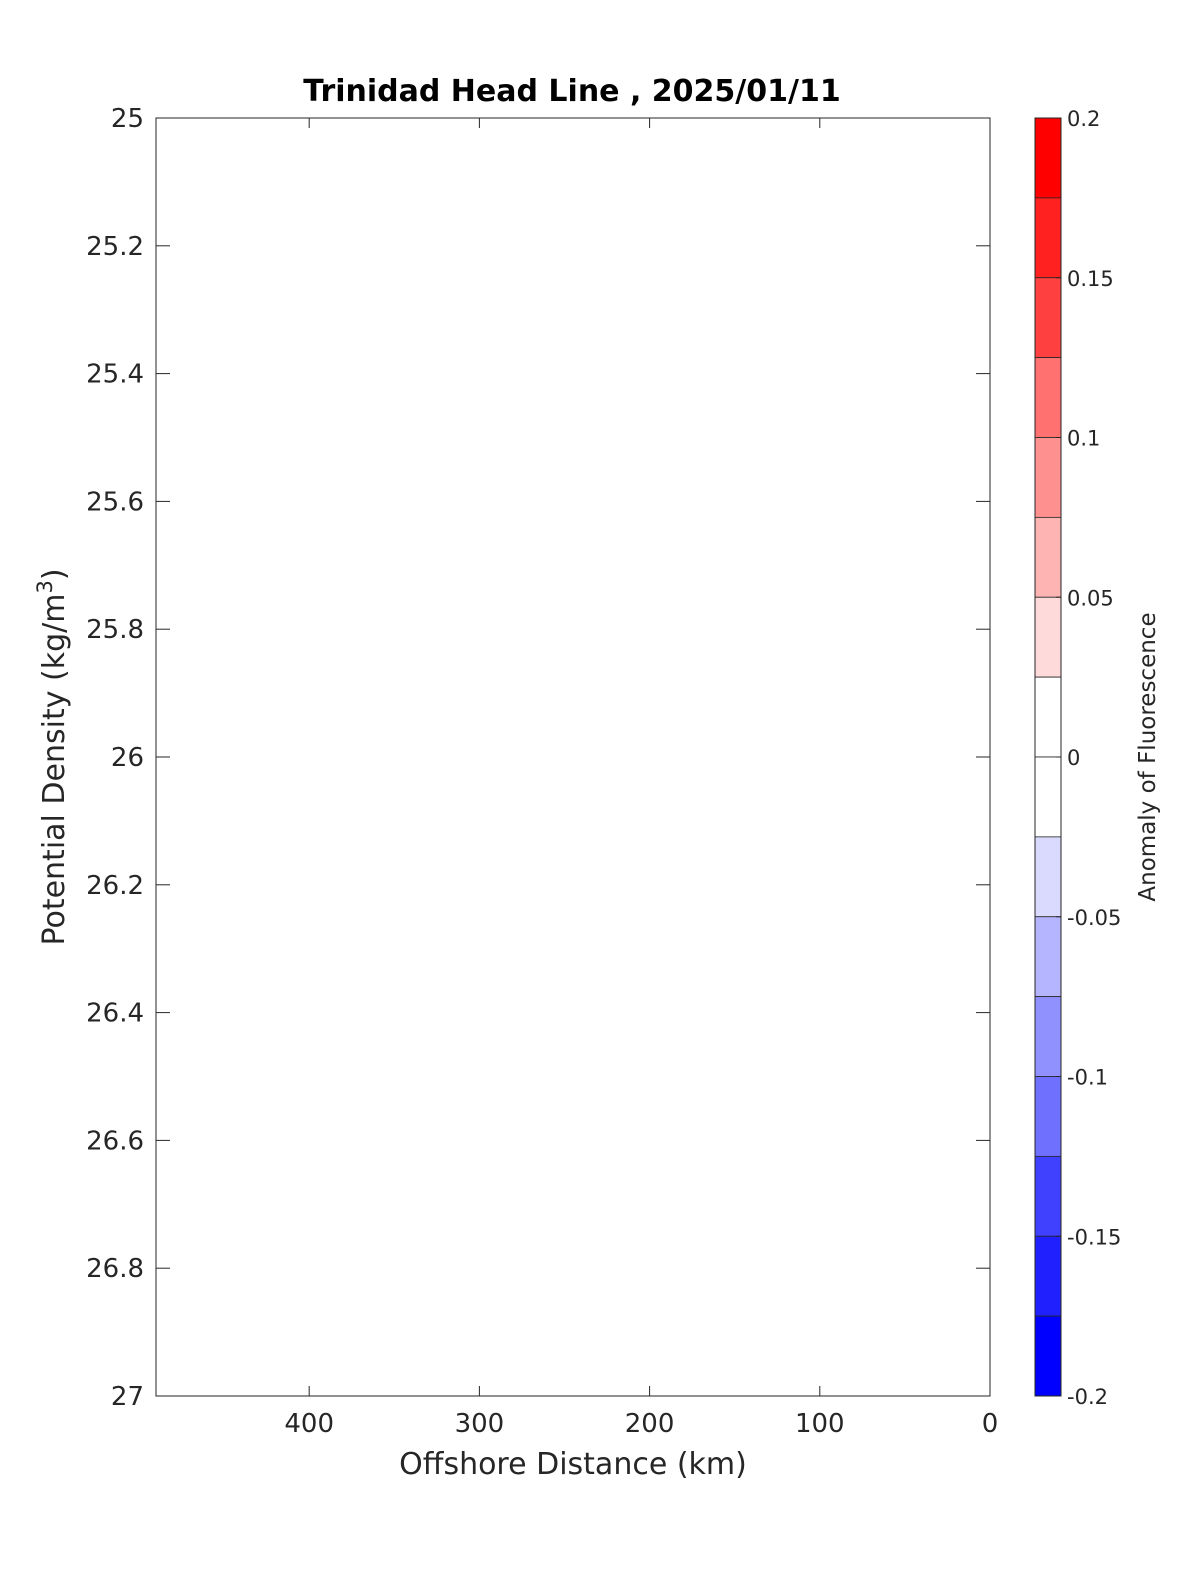 This screenshot has height=1575, width=1200. What do you see at coordinates (115, 1141) in the screenshot?
I see `y-tick-label: 26.6` at bounding box center [115, 1141].